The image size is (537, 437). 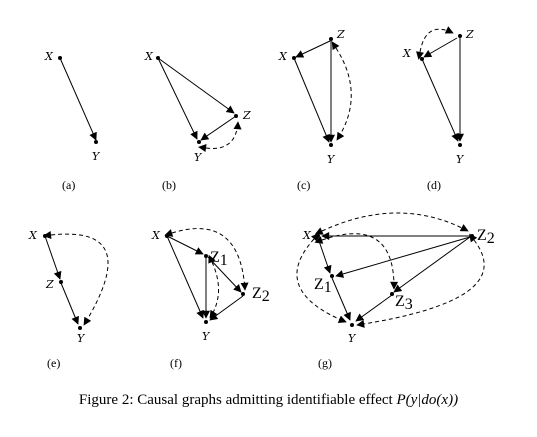 I want to click on graph-e: X Z Y (e), so click(x=68, y=299).